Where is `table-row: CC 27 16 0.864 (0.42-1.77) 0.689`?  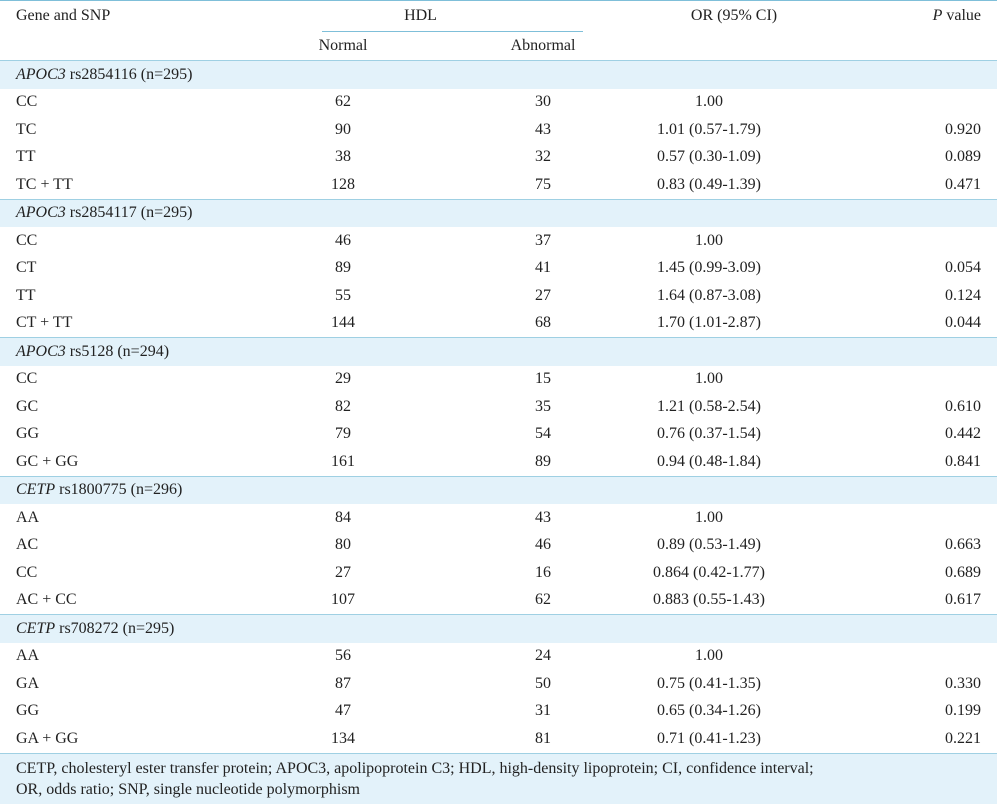
table-row: CC 27 16 0.864 (0.42-1.77) 0.689 is located at coordinates (498, 573).